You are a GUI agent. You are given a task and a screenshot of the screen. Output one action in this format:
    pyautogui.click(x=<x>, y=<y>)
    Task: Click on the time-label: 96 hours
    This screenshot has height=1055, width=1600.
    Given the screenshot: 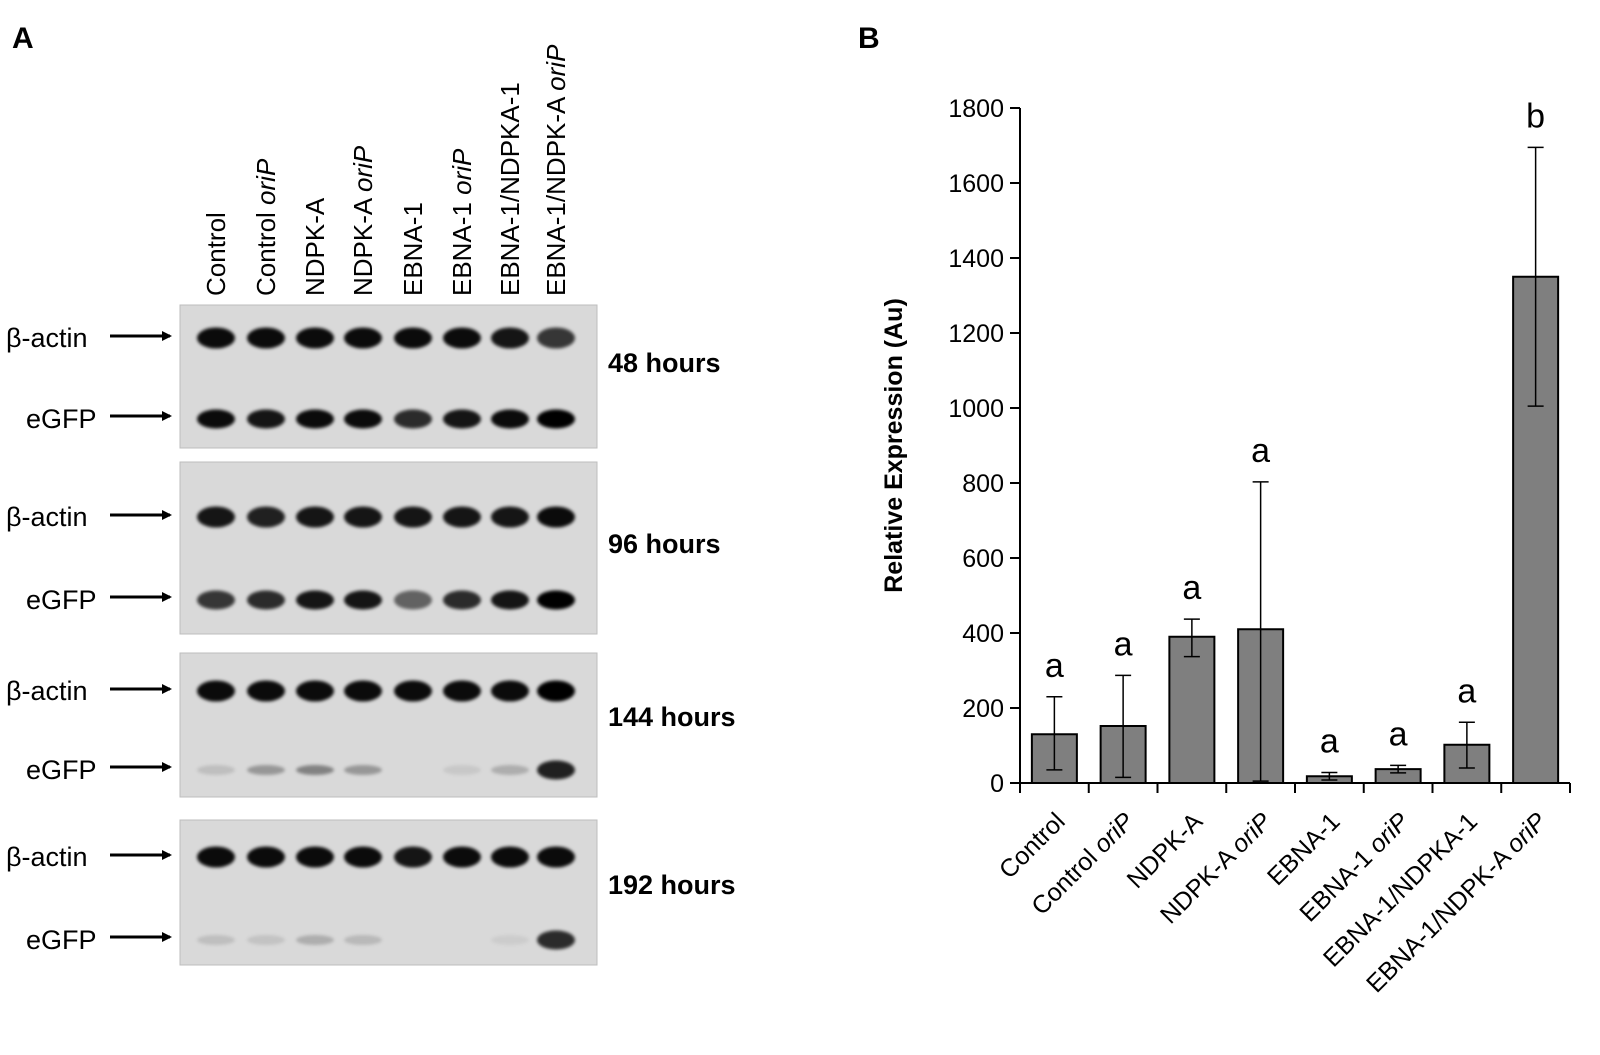 What is the action you would take?
    pyautogui.click(x=664, y=544)
    